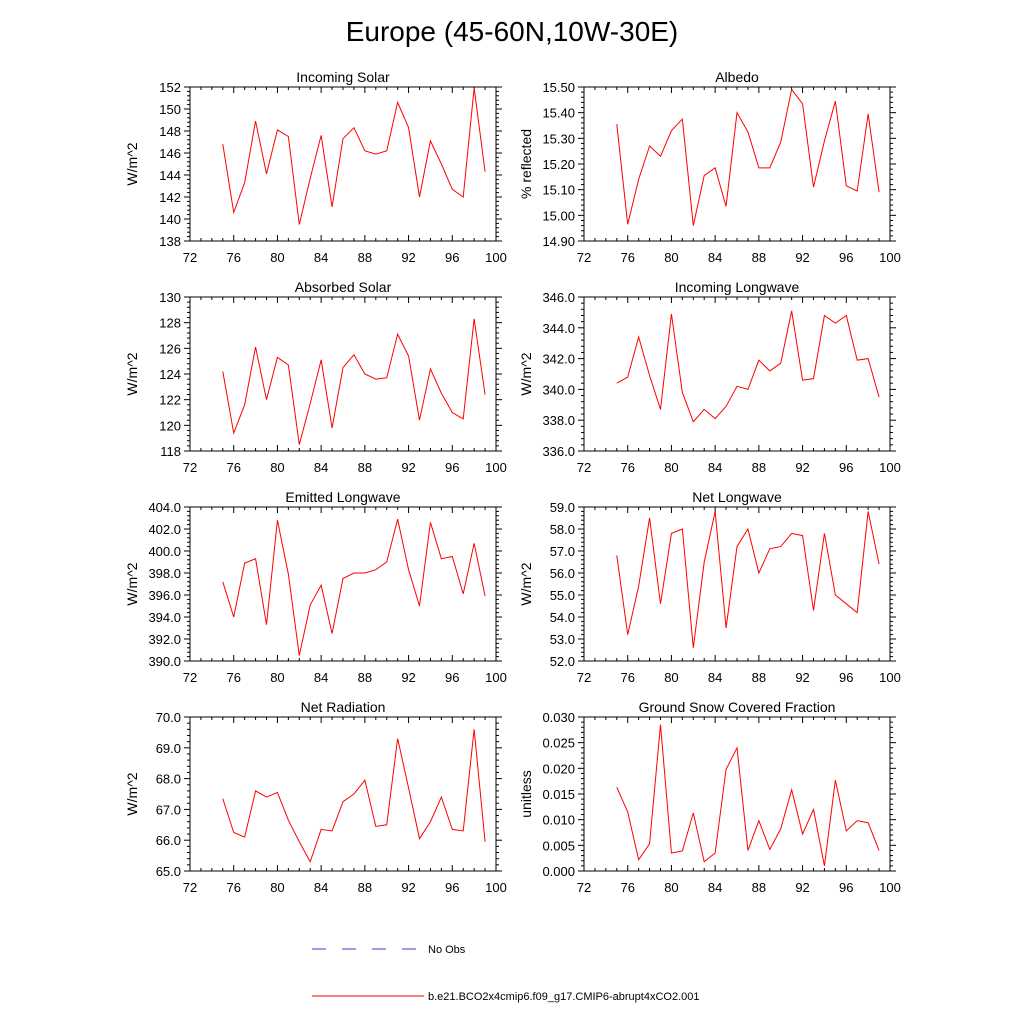  I want to click on y-tick-label: 59.0, so click(562, 507).